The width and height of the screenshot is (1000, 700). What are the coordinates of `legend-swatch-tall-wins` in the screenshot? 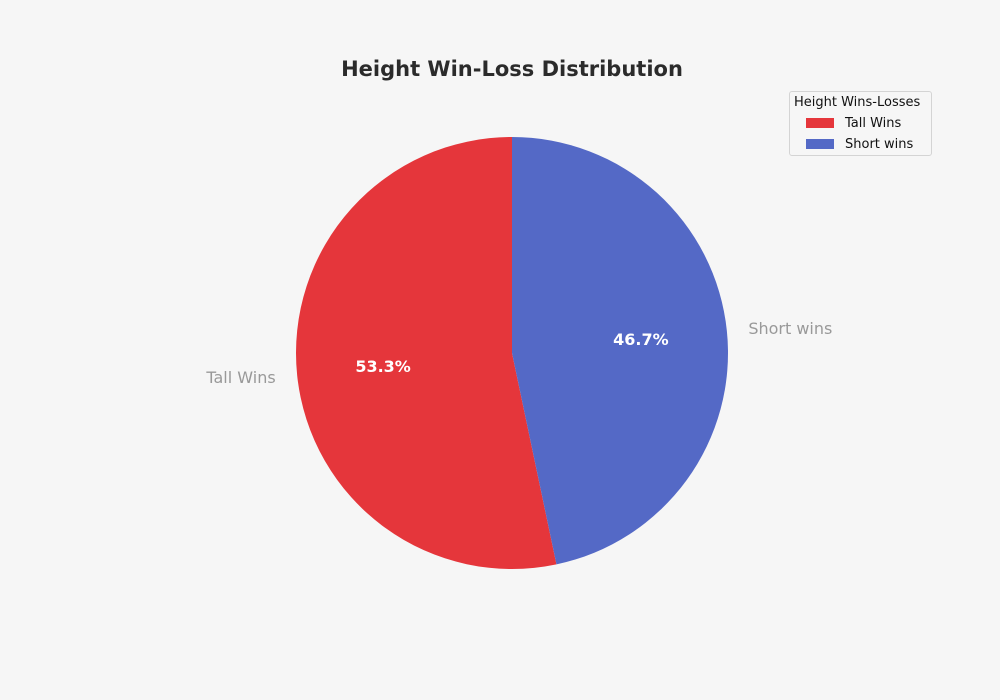 It's located at (820, 123).